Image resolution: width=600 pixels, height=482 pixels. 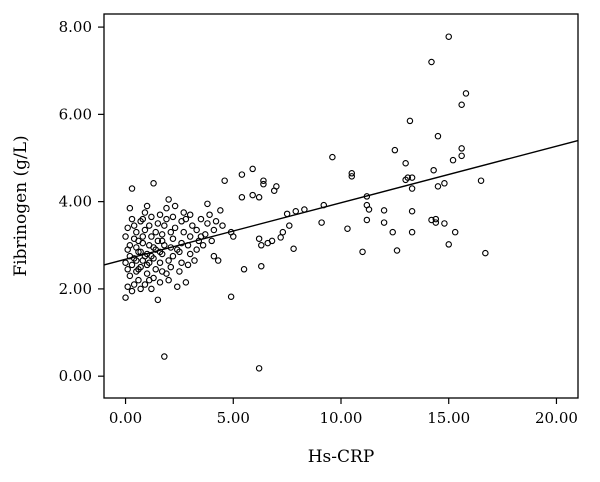 I want to click on y-axis: 0.00 2.00 4.00 6.00 8.00, so click(x=81, y=201).